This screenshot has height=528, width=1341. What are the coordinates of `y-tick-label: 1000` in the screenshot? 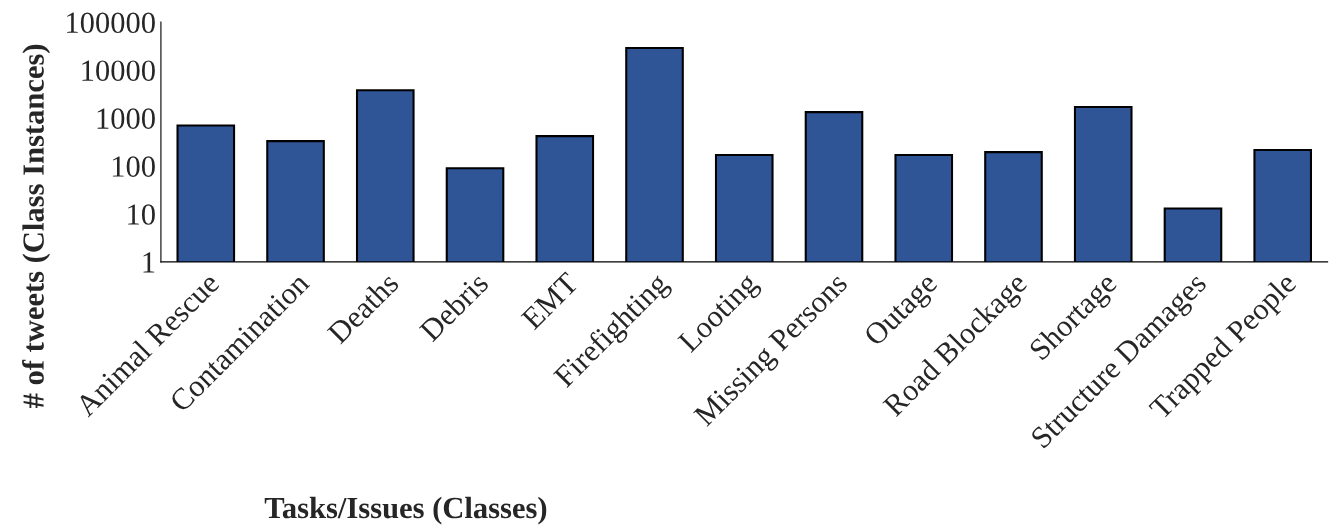 It's located at (126, 118).